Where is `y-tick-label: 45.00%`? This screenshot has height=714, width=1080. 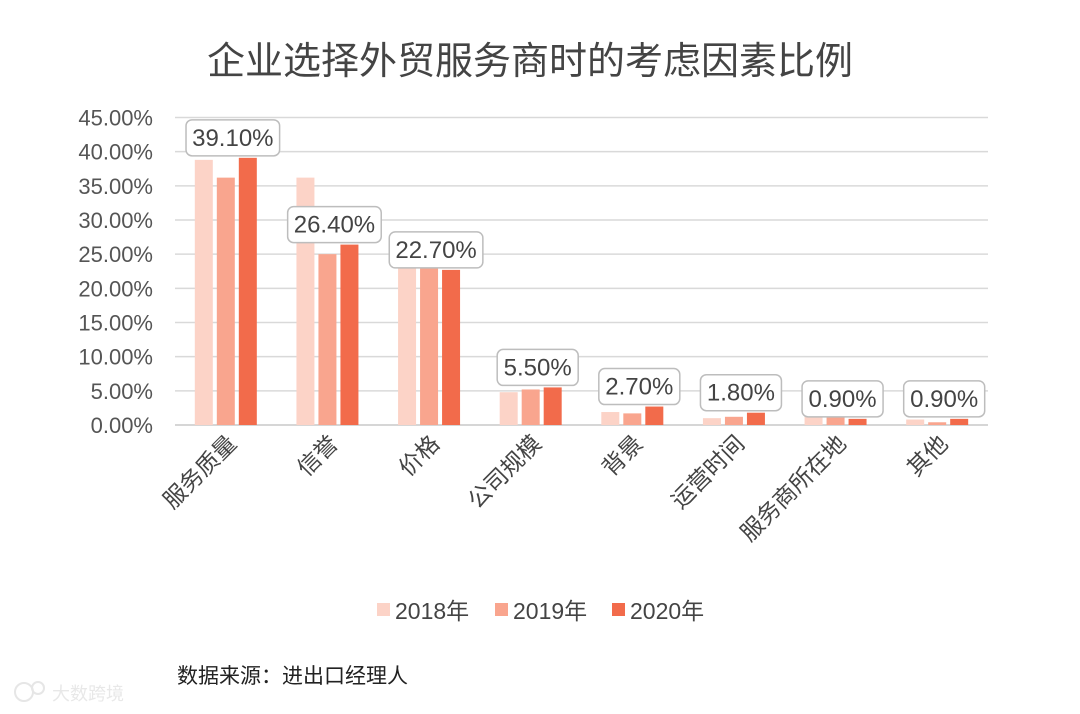
y-tick-label: 45.00% is located at coordinates (115, 118).